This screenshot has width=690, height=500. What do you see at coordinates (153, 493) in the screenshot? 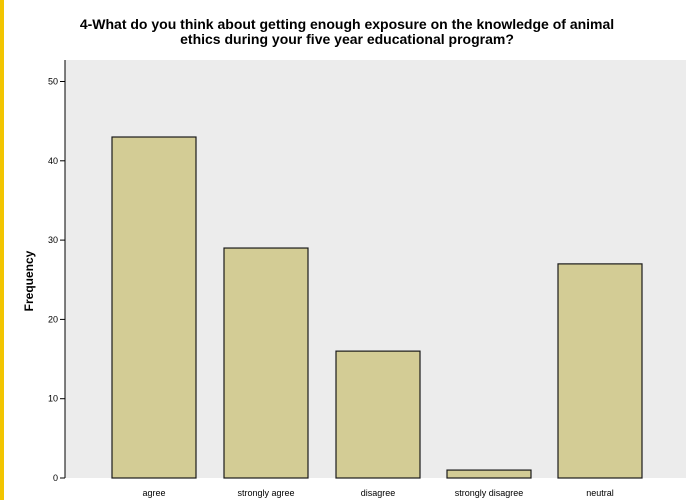
I see `x-tick-label: agree` at bounding box center [153, 493].